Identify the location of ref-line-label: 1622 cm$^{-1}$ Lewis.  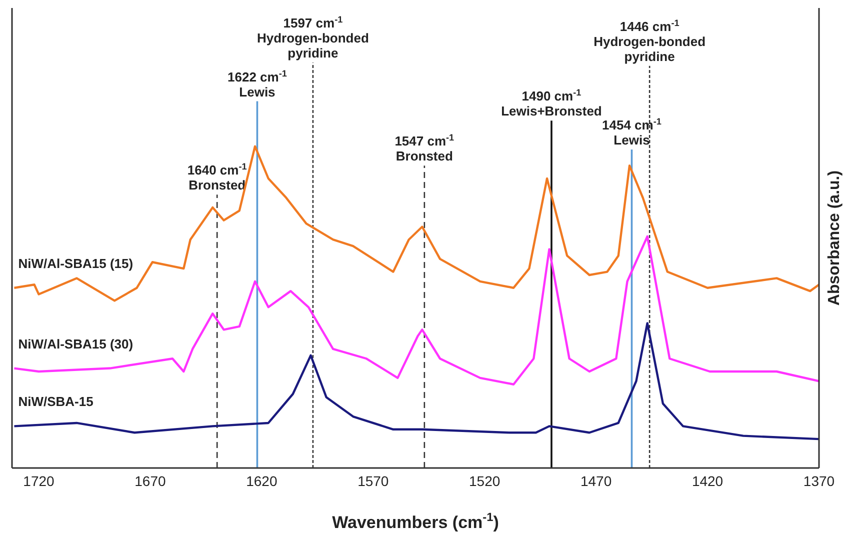
(257, 84).